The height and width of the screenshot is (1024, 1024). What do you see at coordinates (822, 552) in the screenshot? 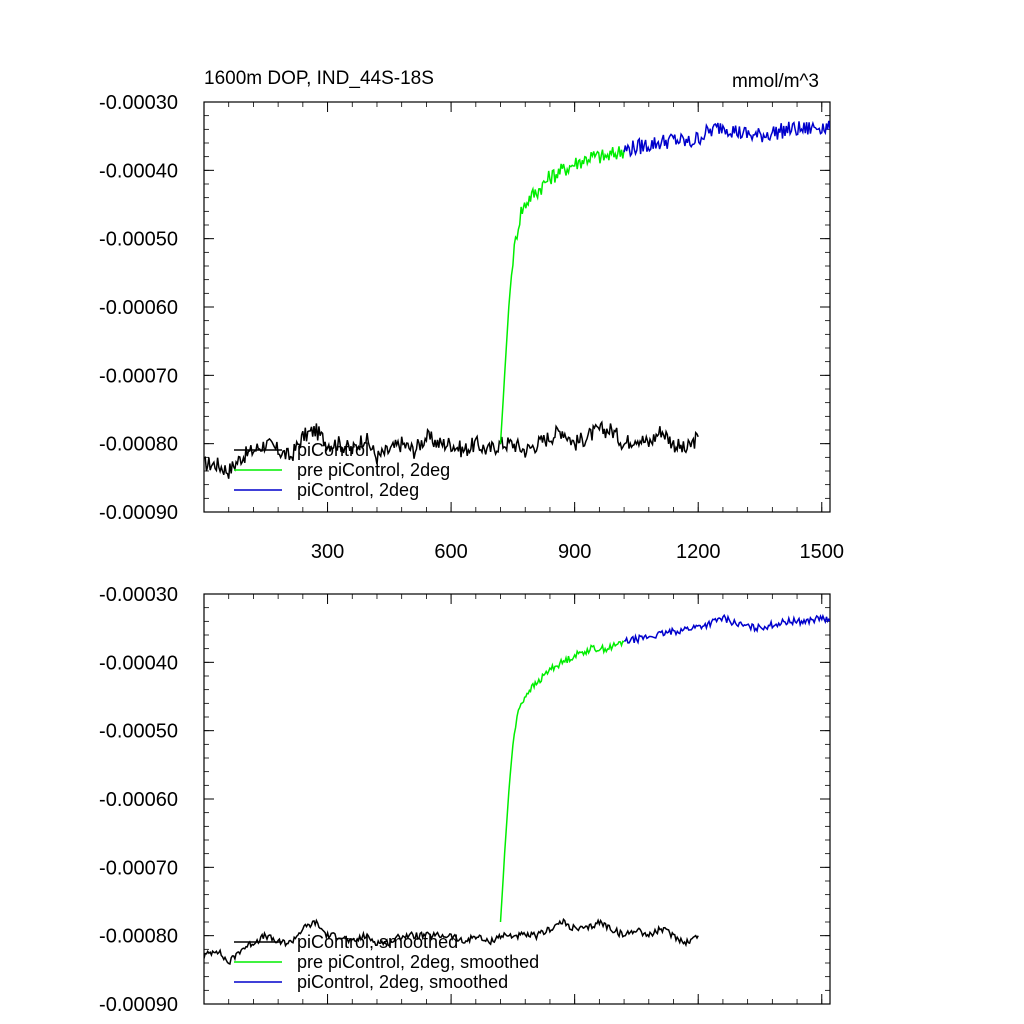
I see `x-tick-label: 1500` at bounding box center [822, 552].